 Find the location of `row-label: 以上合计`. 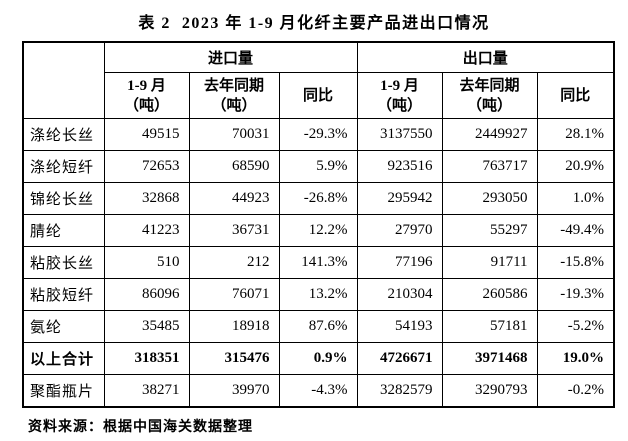

row-label: 以上合计 is located at coordinates (63, 358).